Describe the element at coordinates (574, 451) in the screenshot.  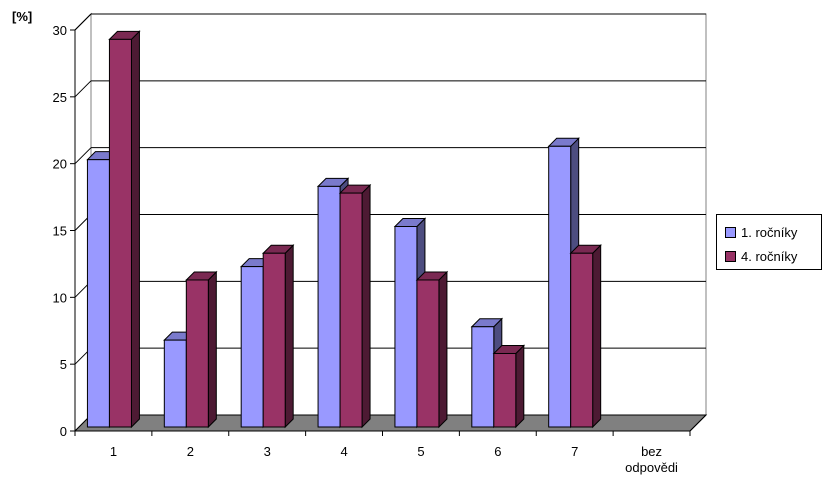
I see `x-tick-label-6: 7` at that location.